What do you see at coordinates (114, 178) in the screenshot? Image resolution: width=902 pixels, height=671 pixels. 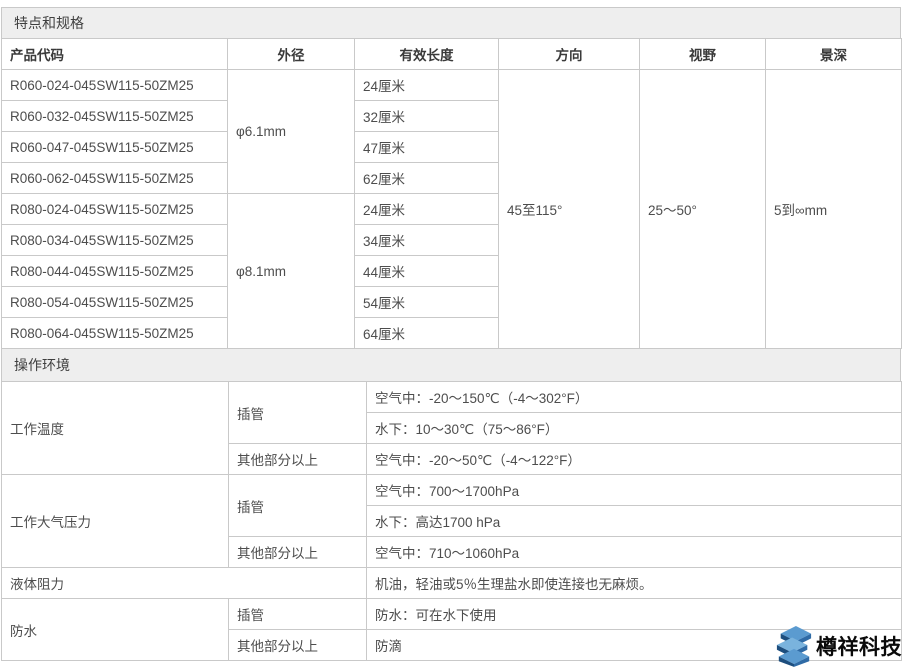 I see `product-code-cell: R060-062-045SW115-50ZM25` at bounding box center [114, 178].